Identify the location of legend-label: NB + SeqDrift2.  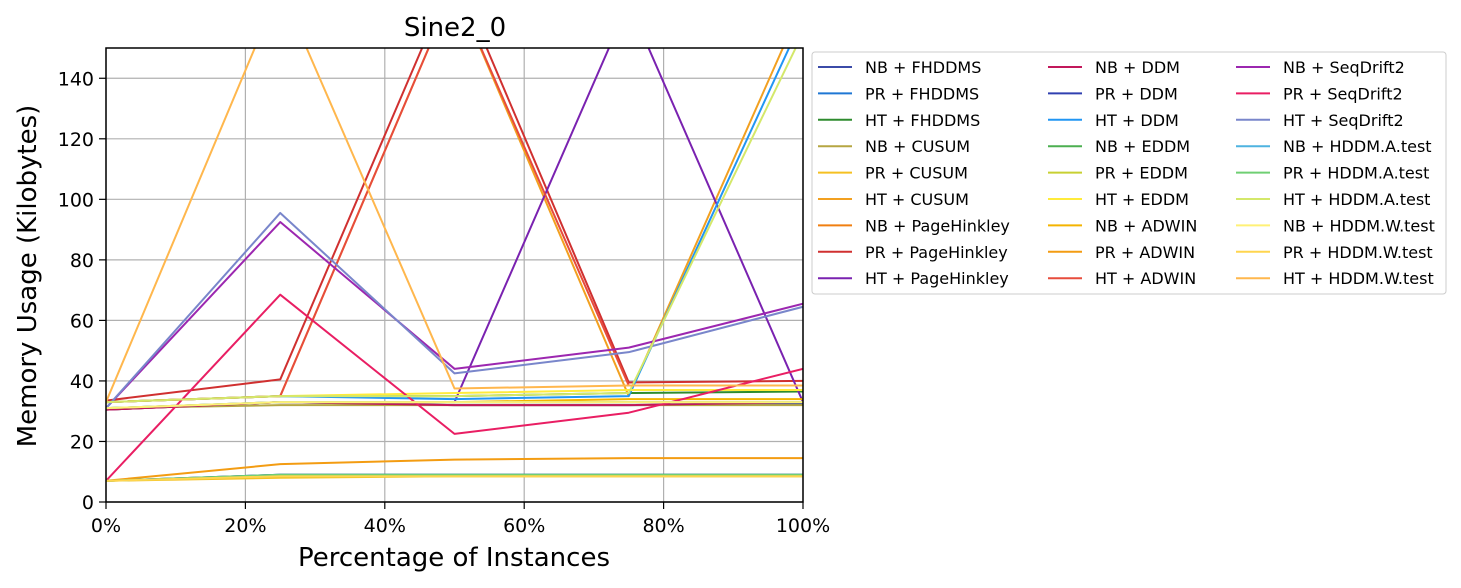
(1344, 67).